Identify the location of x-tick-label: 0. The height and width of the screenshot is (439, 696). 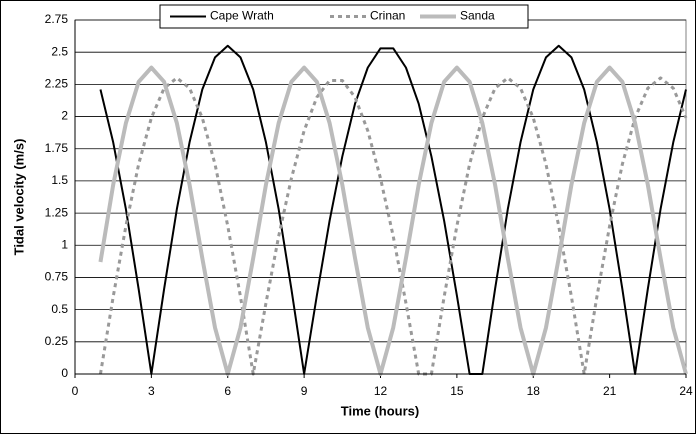
(75, 391).